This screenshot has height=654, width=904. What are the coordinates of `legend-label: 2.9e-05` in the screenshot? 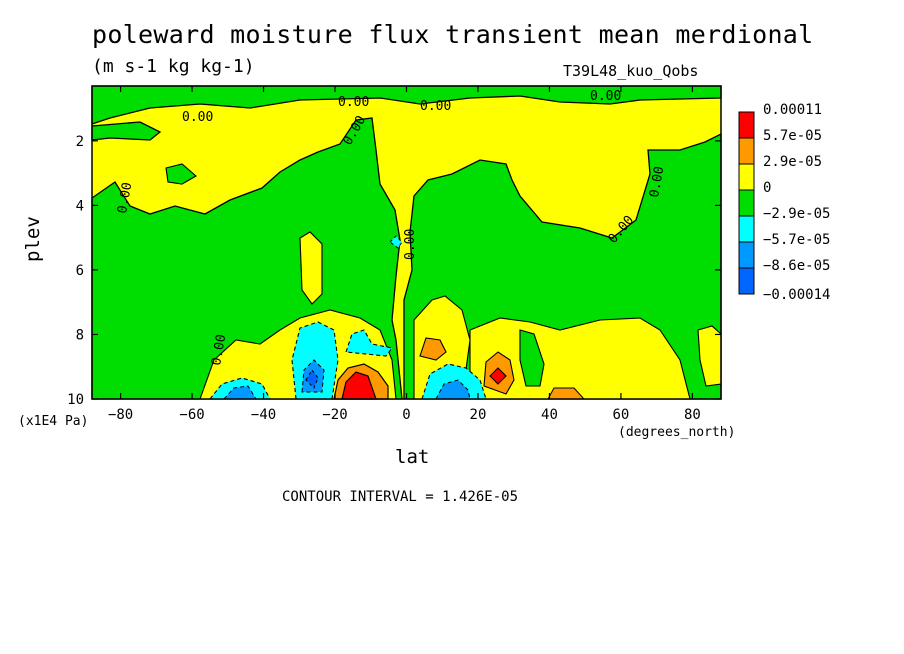 It's located at (792, 162).